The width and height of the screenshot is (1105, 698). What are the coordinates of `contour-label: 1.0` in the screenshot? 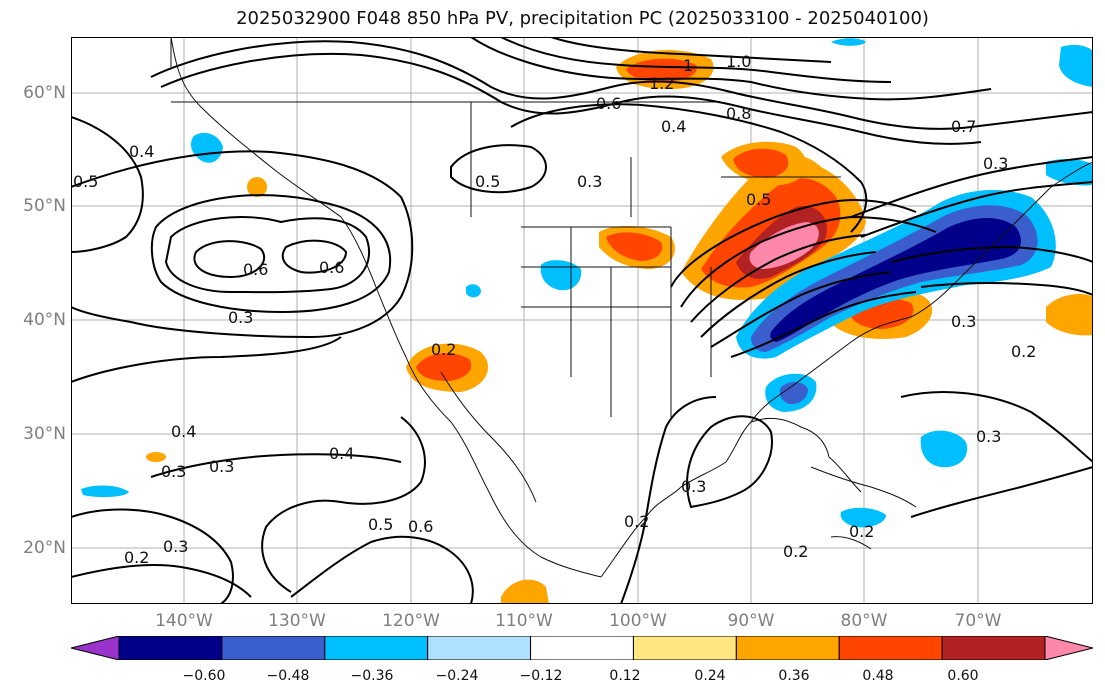 It's located at (738, 61).